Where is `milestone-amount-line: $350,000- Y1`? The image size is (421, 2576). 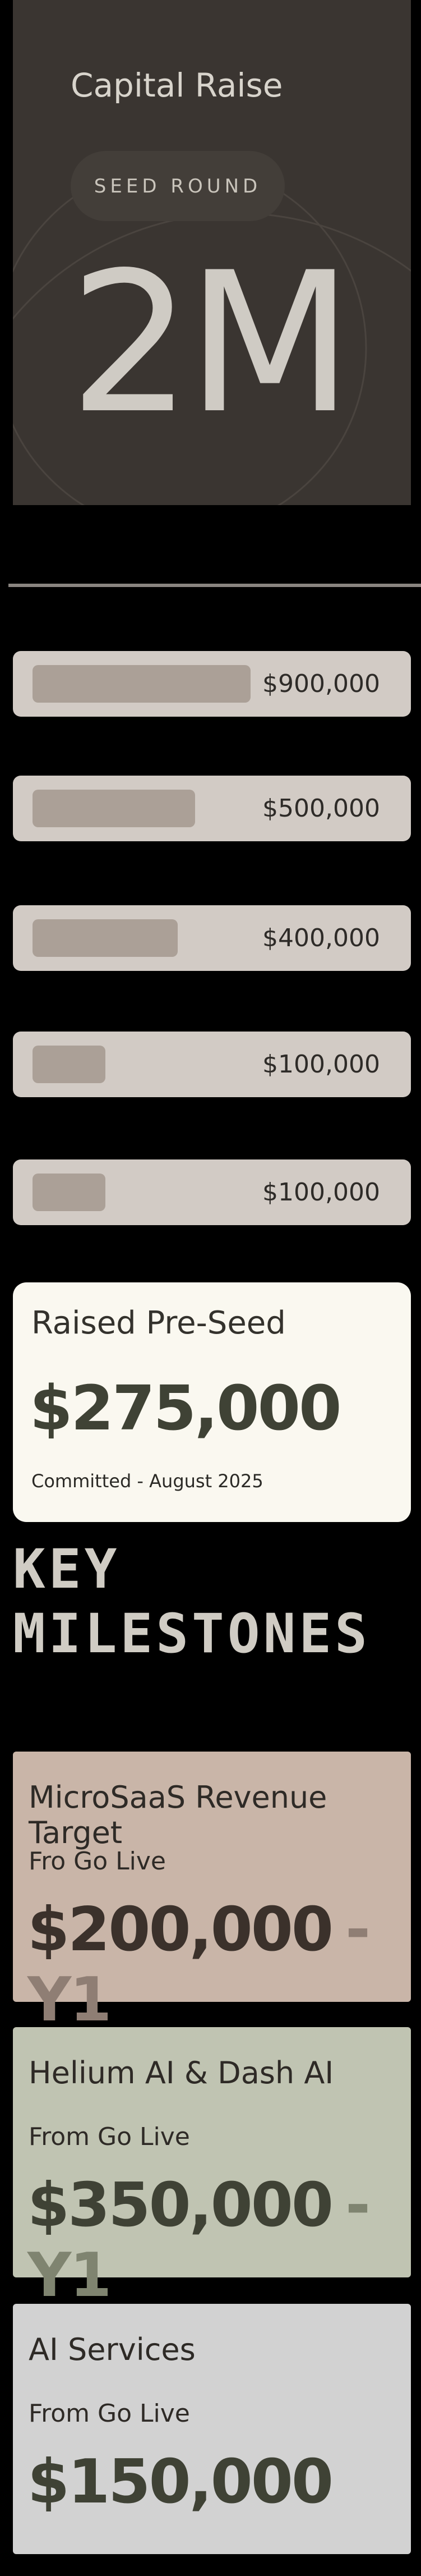 milestone-amount-line: $350,000- Y1 is located at coordinates (219, 2240).